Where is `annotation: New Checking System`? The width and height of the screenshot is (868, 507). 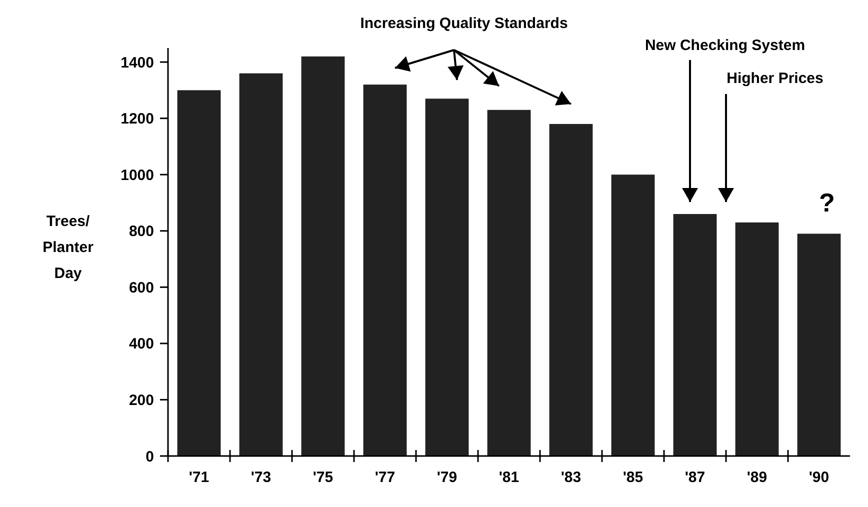 annotation: New Checking System is located at coordinates (725, 45).